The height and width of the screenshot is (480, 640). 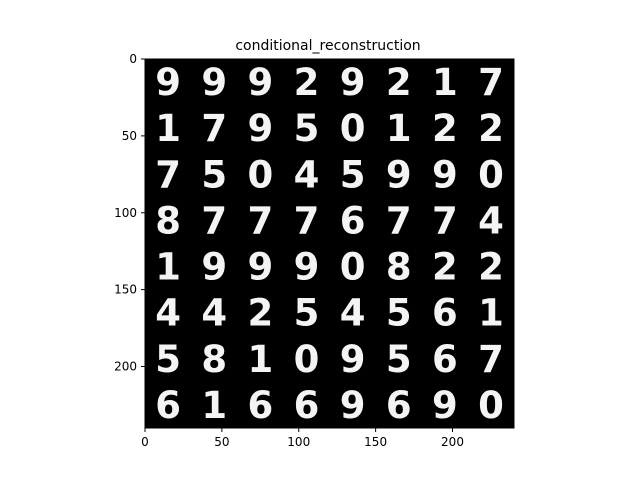 I want to click on digit-r6-c7: 7, so click(x=491, y=359).